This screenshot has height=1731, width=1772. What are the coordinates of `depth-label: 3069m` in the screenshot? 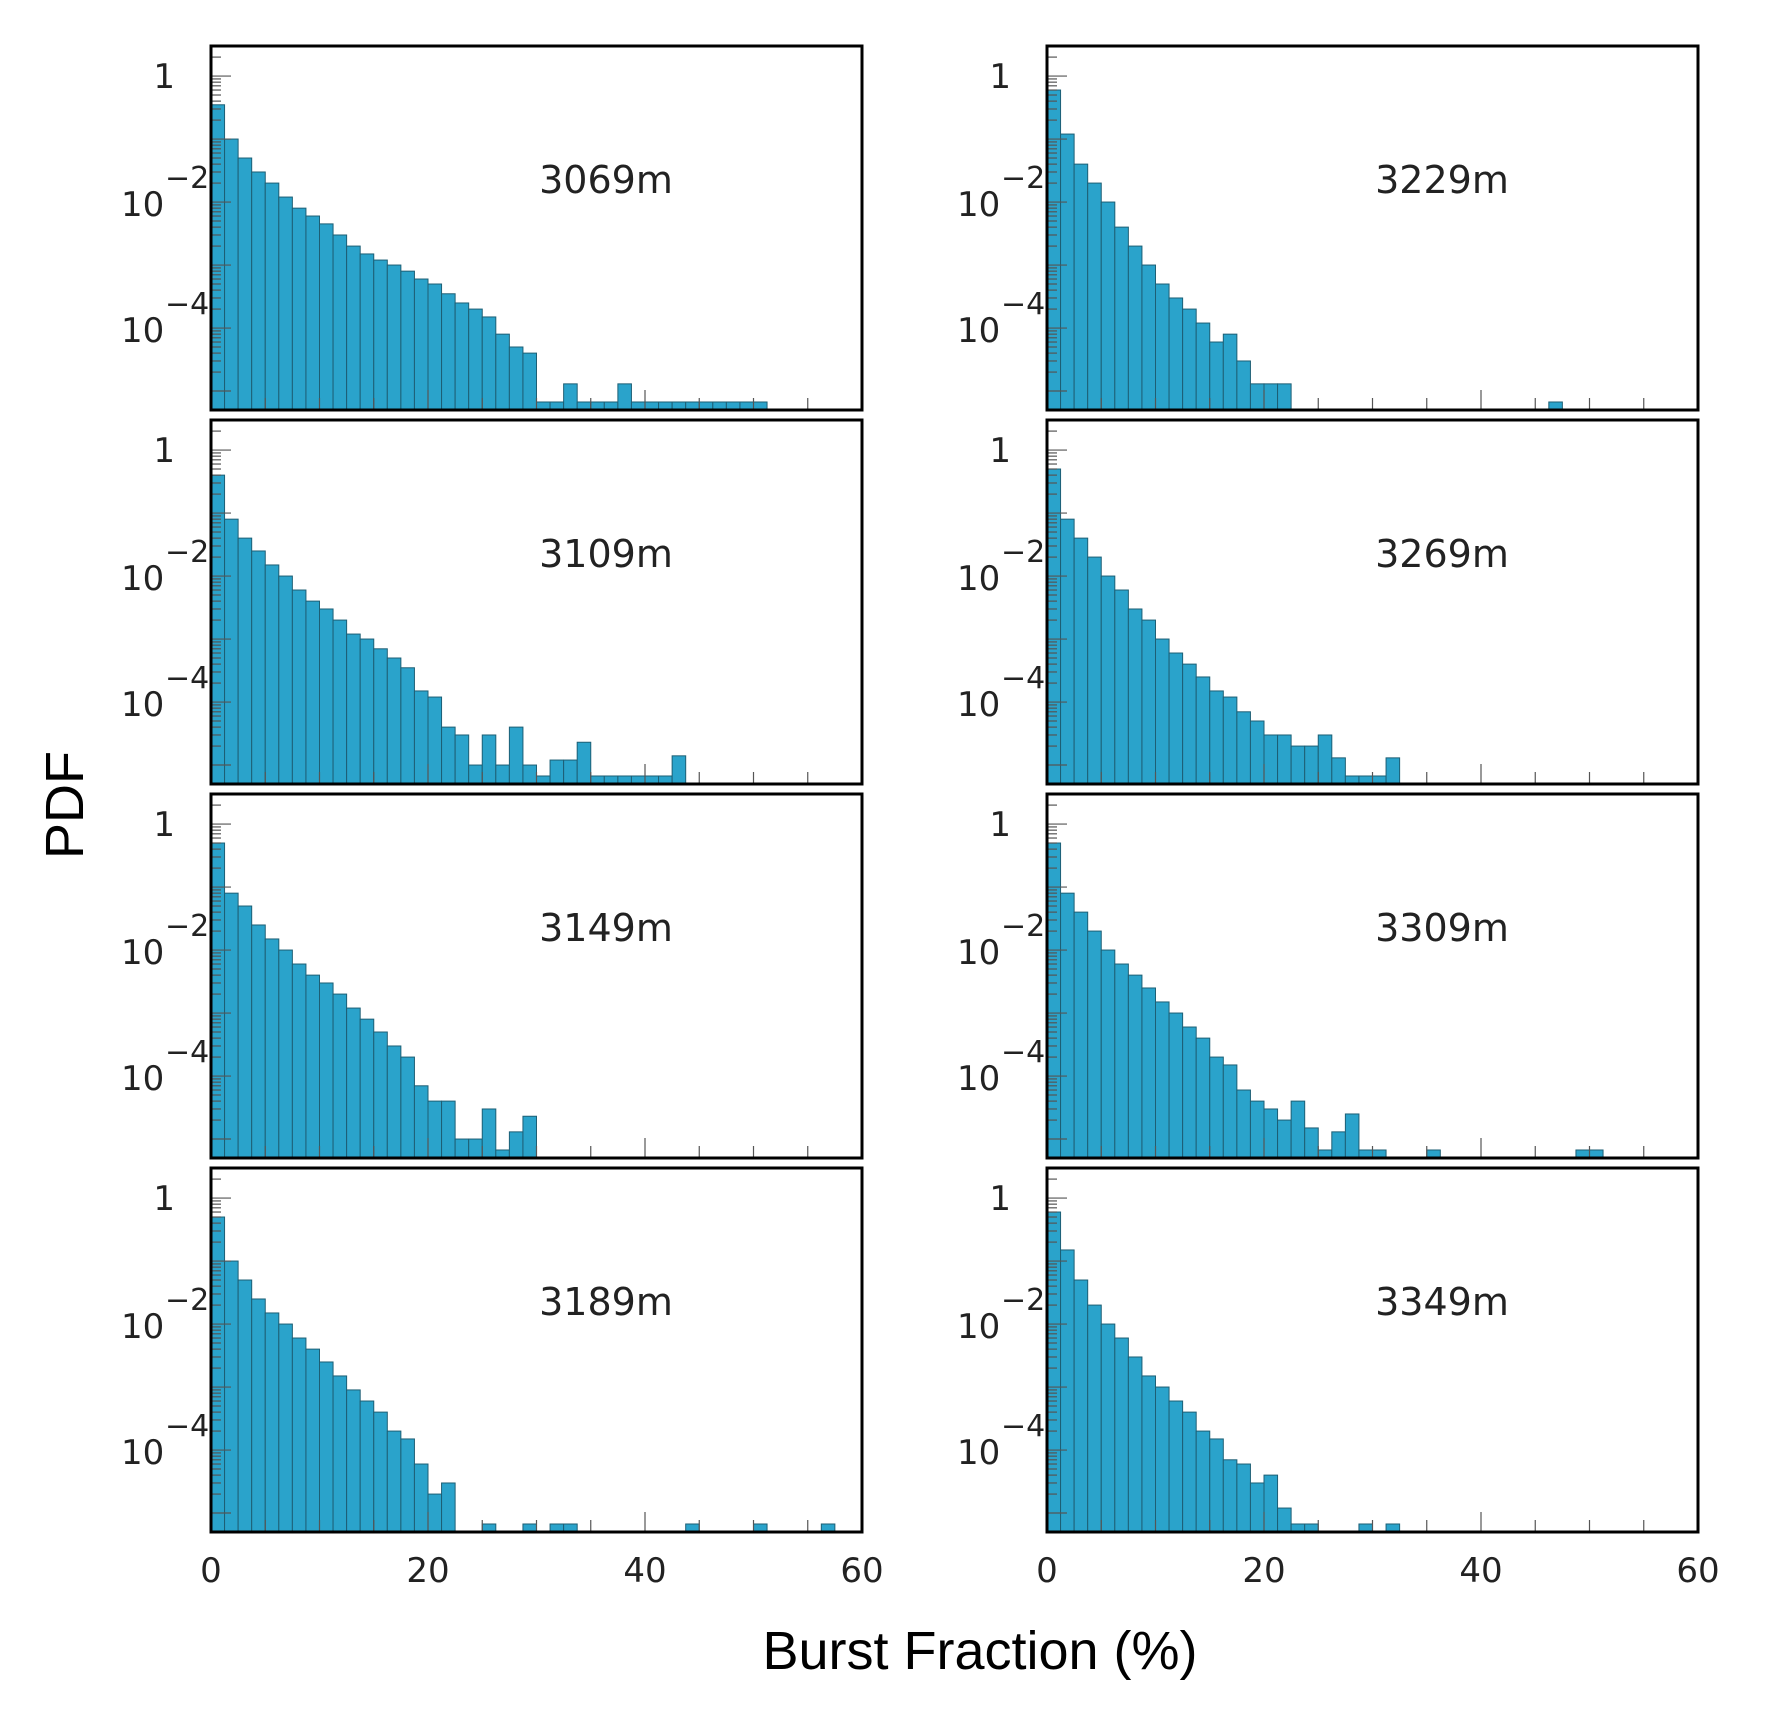 It's located at (606, 180).